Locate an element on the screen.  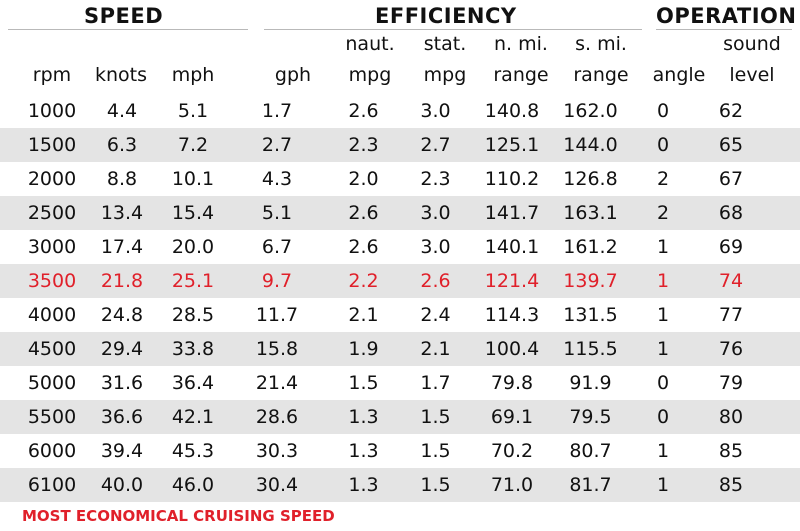
cell-sound-level: 68 is located at coordinates (731, 213).